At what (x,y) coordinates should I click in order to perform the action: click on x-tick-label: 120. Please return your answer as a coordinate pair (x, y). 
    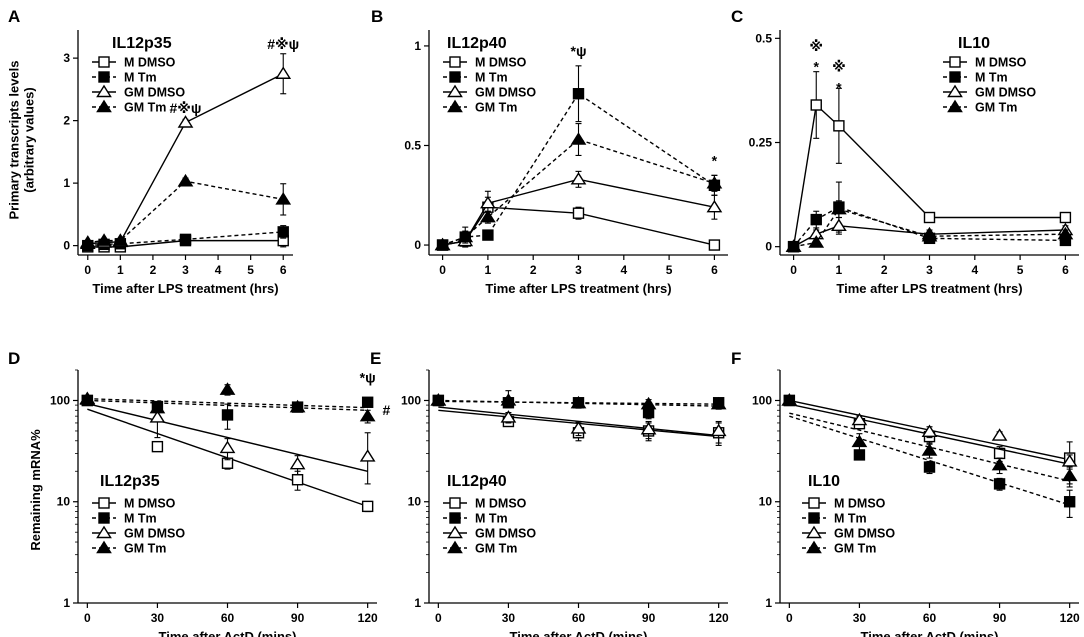
    Looking at the image, I should click on (368, 618).